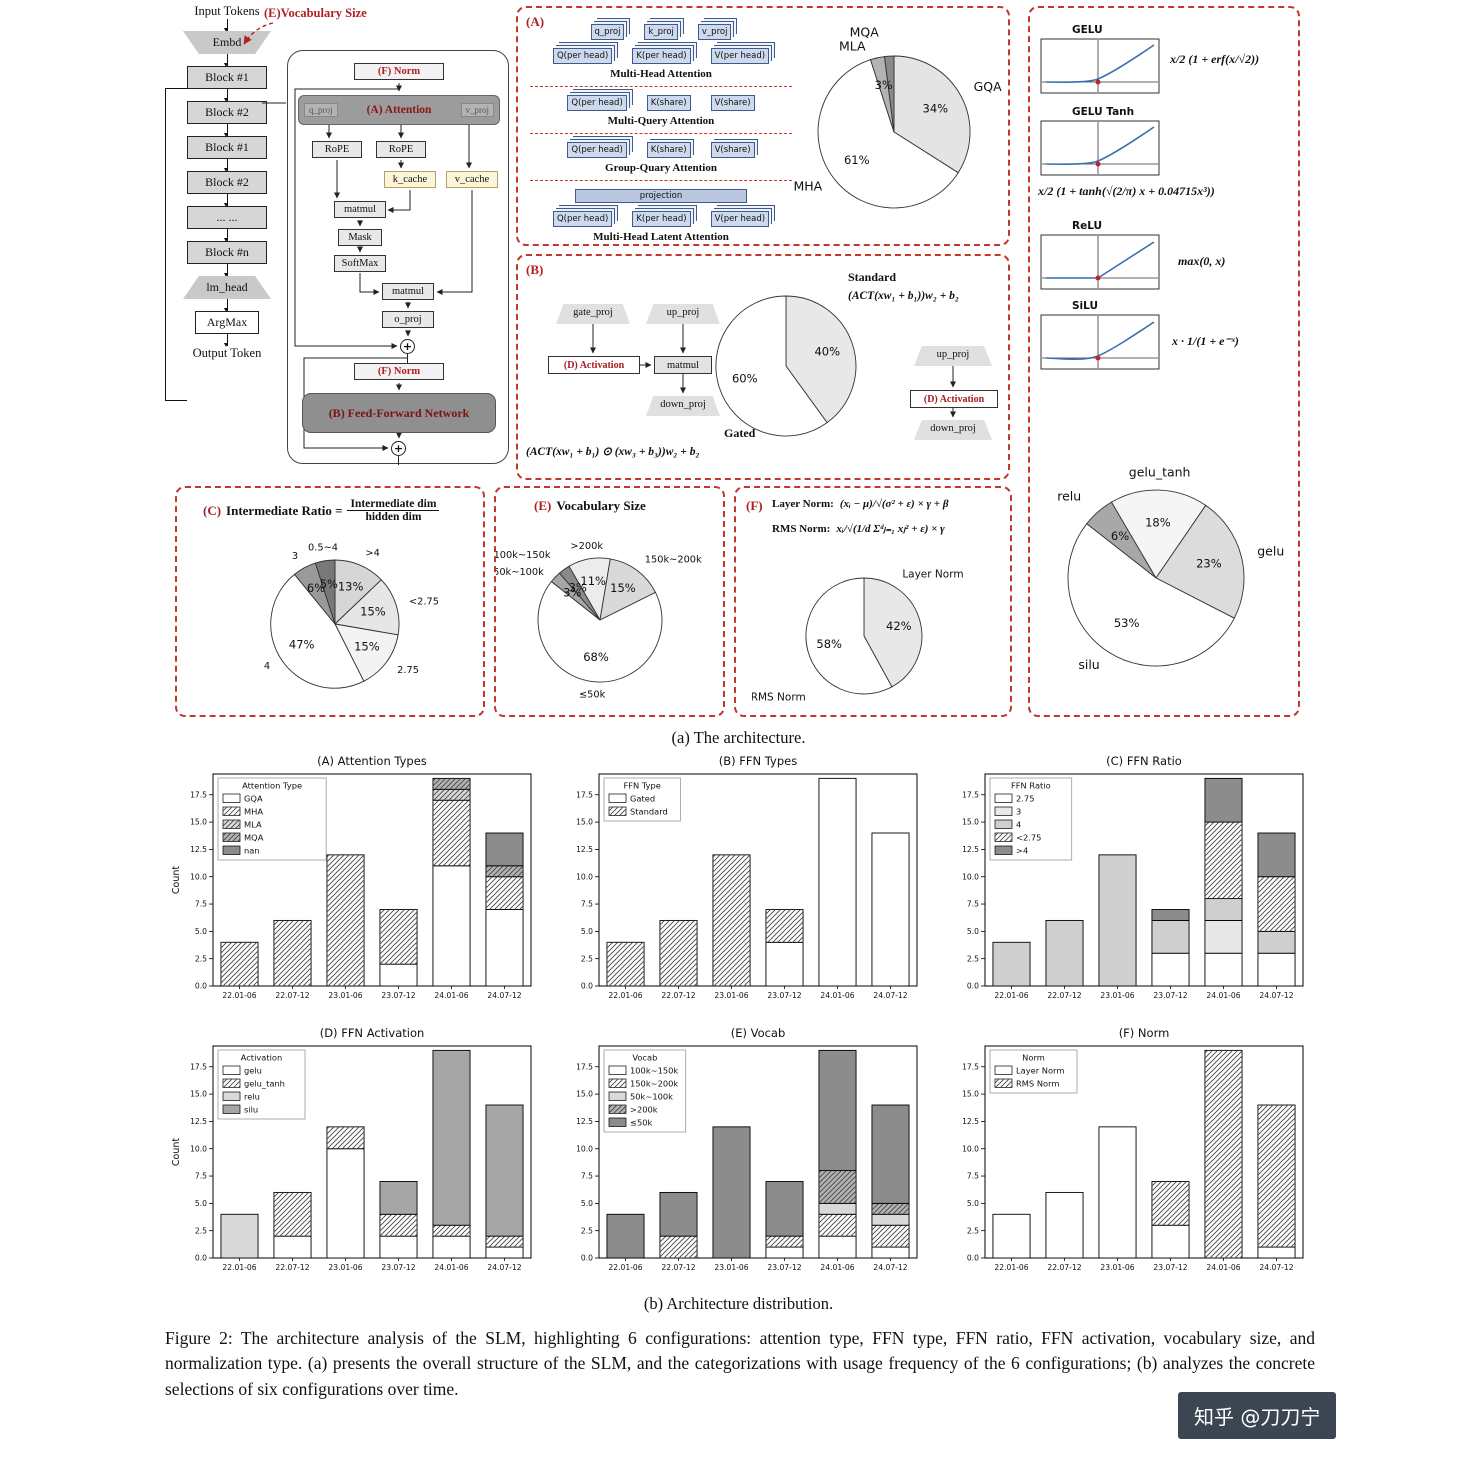 Image resolution: width=1477 pixels, height=1482 pixels. What do you see at coordinates (351, 587) in the screenshot?
I see `pie-percent: 13%` at bounding box center [351, 587].